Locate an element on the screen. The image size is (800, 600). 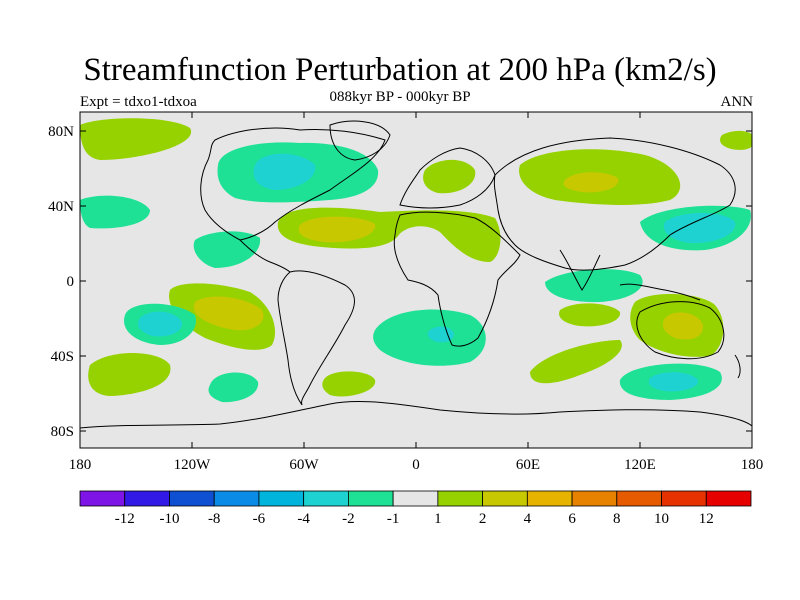
lat-tick-label: 40N is located at coordinates (61, 207).